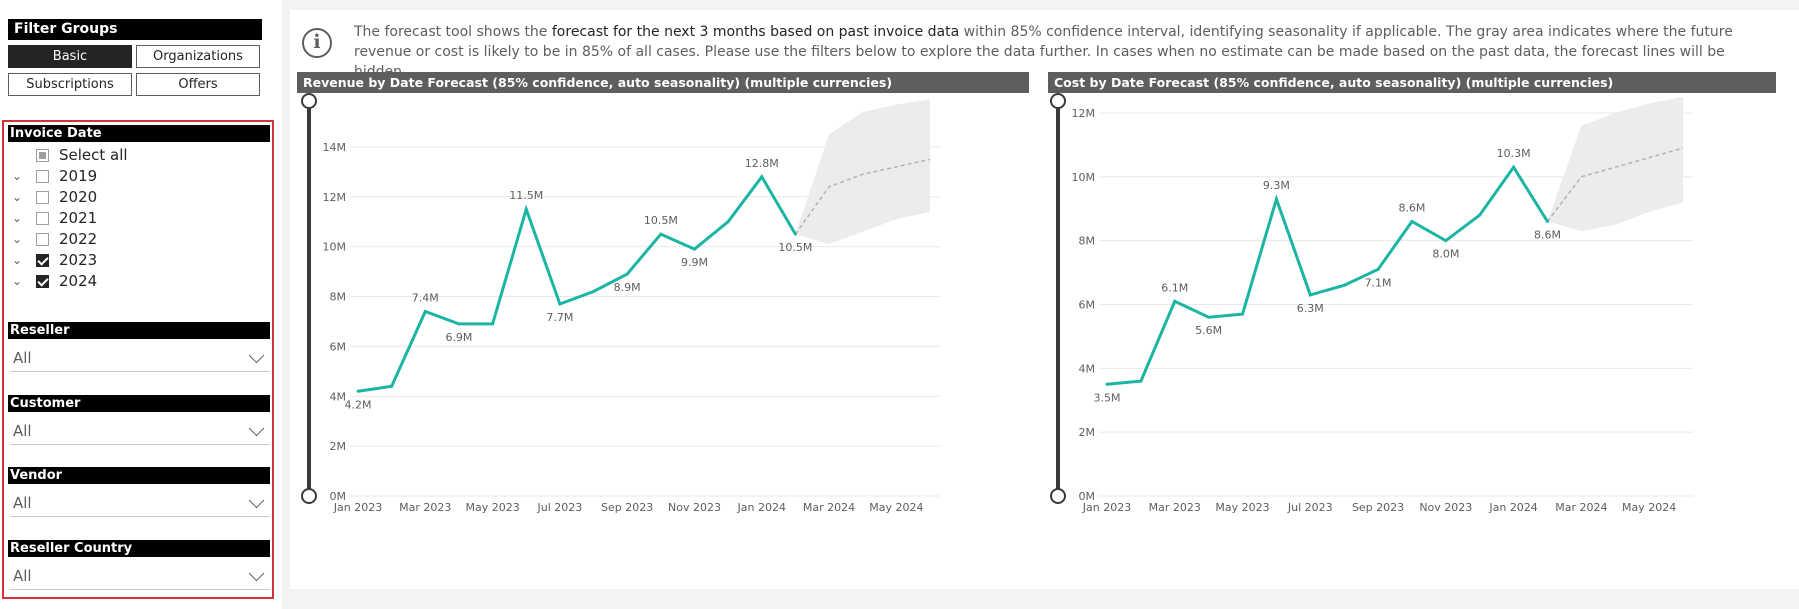 The height and width of the screenshot is (609, 1799). What do you see at coordinates (317, 43) in the screenshot?
I see `info-icon: i` at bounding box center [317, 43].